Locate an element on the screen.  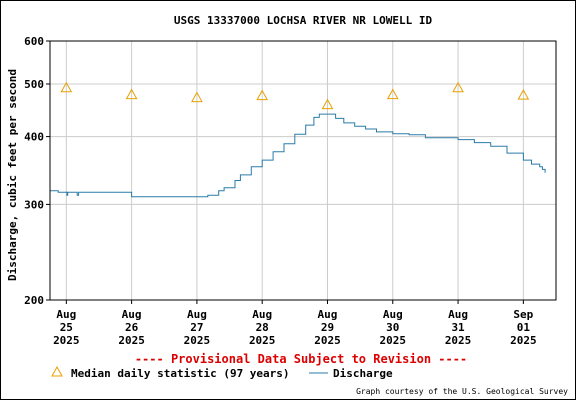
y-tick-label: 400 is located at coordinates (34, 137).